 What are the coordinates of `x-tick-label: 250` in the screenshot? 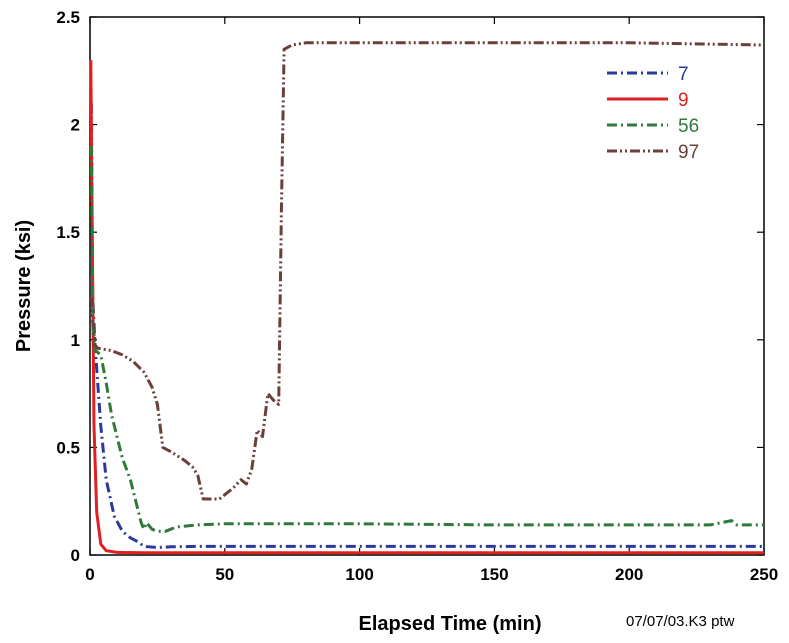 It's located at (764, 574).